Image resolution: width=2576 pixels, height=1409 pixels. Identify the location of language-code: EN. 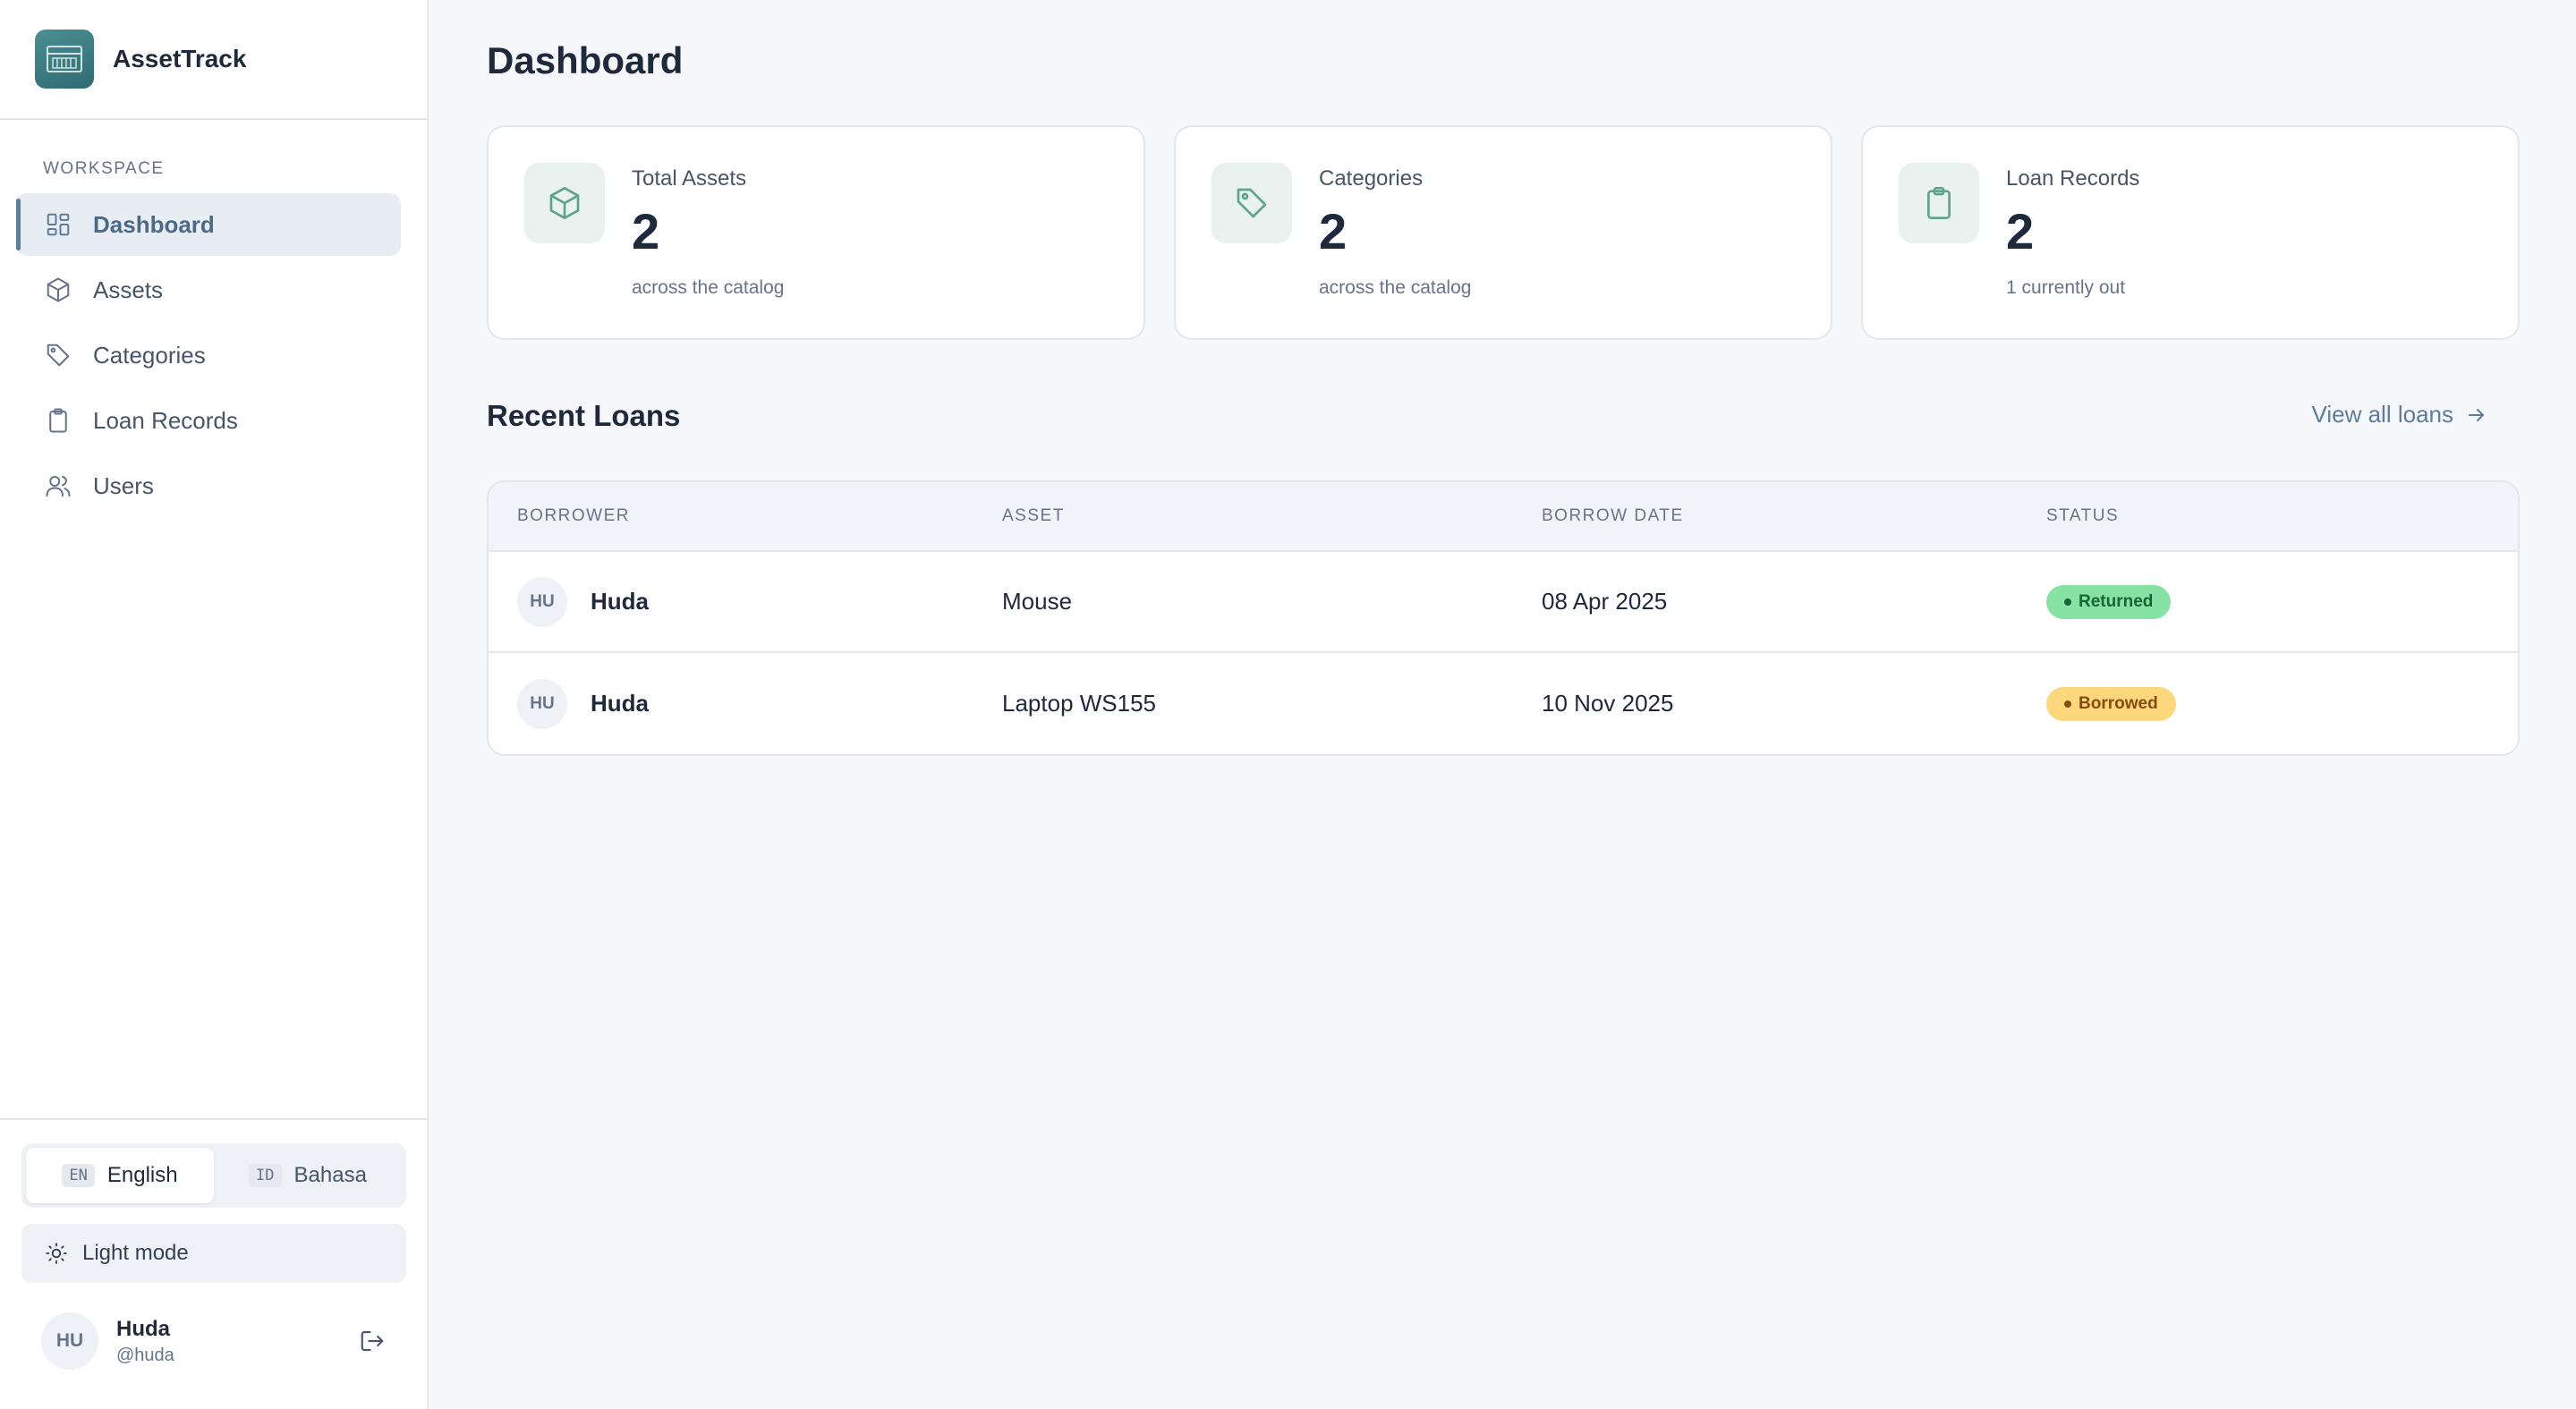
(78, 1176).